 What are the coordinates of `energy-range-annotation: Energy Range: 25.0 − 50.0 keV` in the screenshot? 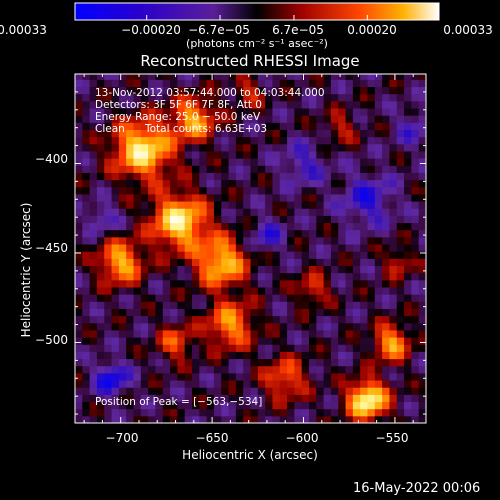 It's located at (178, 117).